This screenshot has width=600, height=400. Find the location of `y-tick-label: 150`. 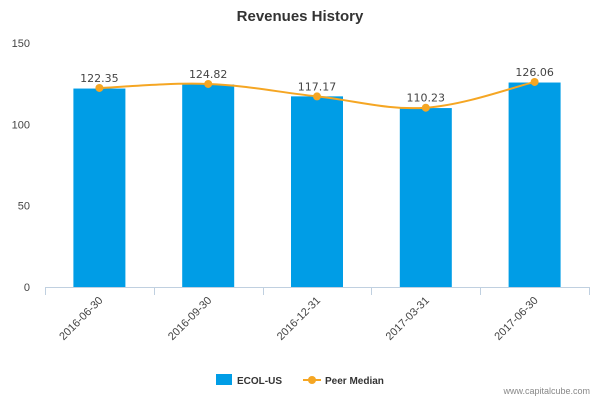

y-tick-label: 150 is located at coordinates (21, 44).